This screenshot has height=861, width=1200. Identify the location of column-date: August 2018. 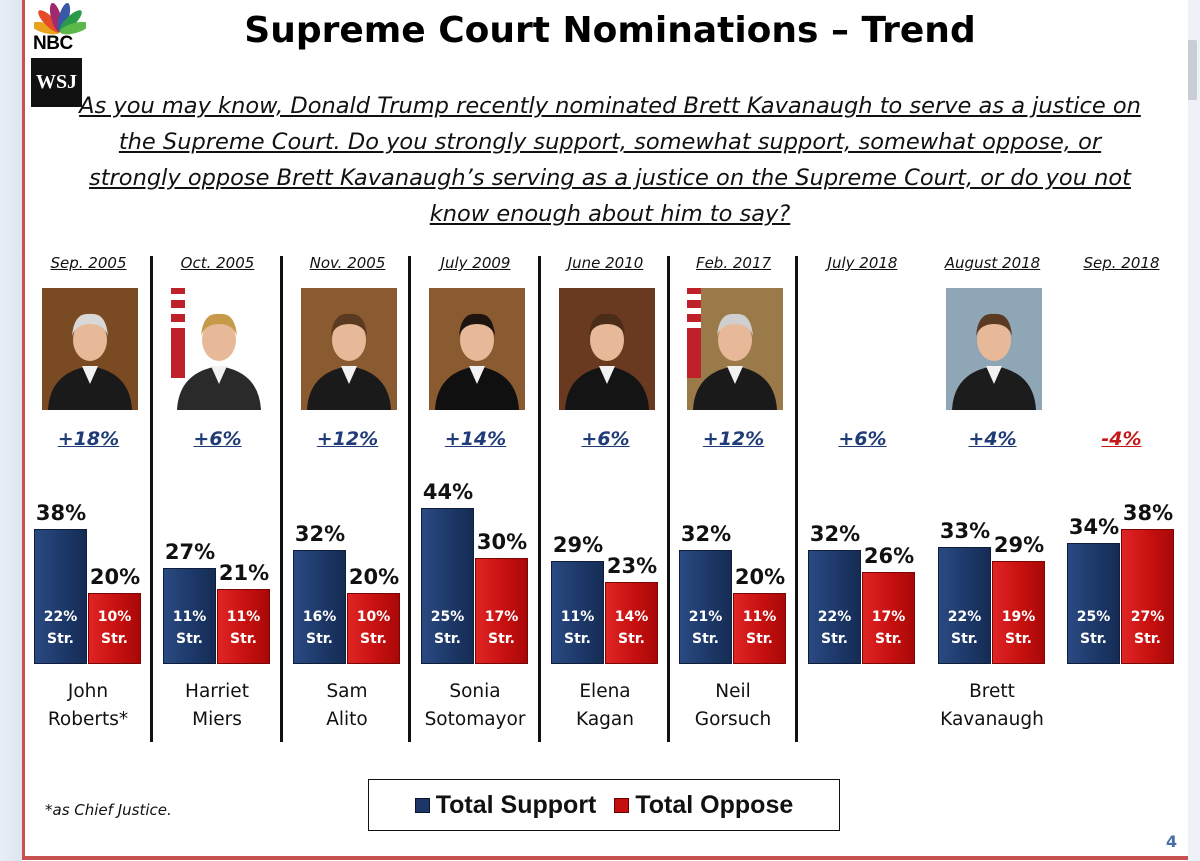
(992, 263).